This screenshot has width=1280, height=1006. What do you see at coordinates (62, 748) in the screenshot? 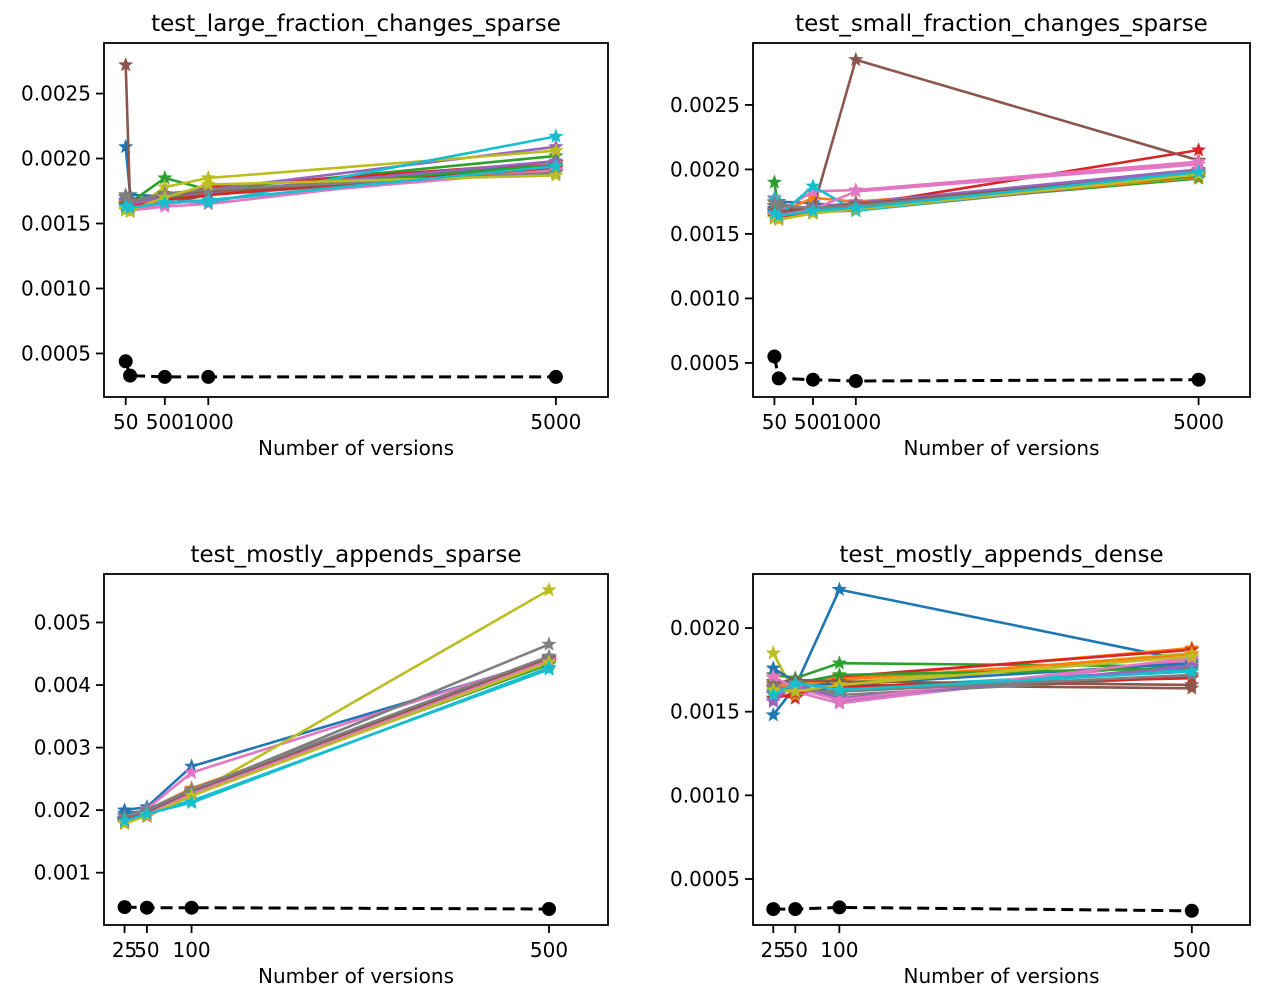
I see `y-tick-label: 0.003` at bounding box center [62, 748].